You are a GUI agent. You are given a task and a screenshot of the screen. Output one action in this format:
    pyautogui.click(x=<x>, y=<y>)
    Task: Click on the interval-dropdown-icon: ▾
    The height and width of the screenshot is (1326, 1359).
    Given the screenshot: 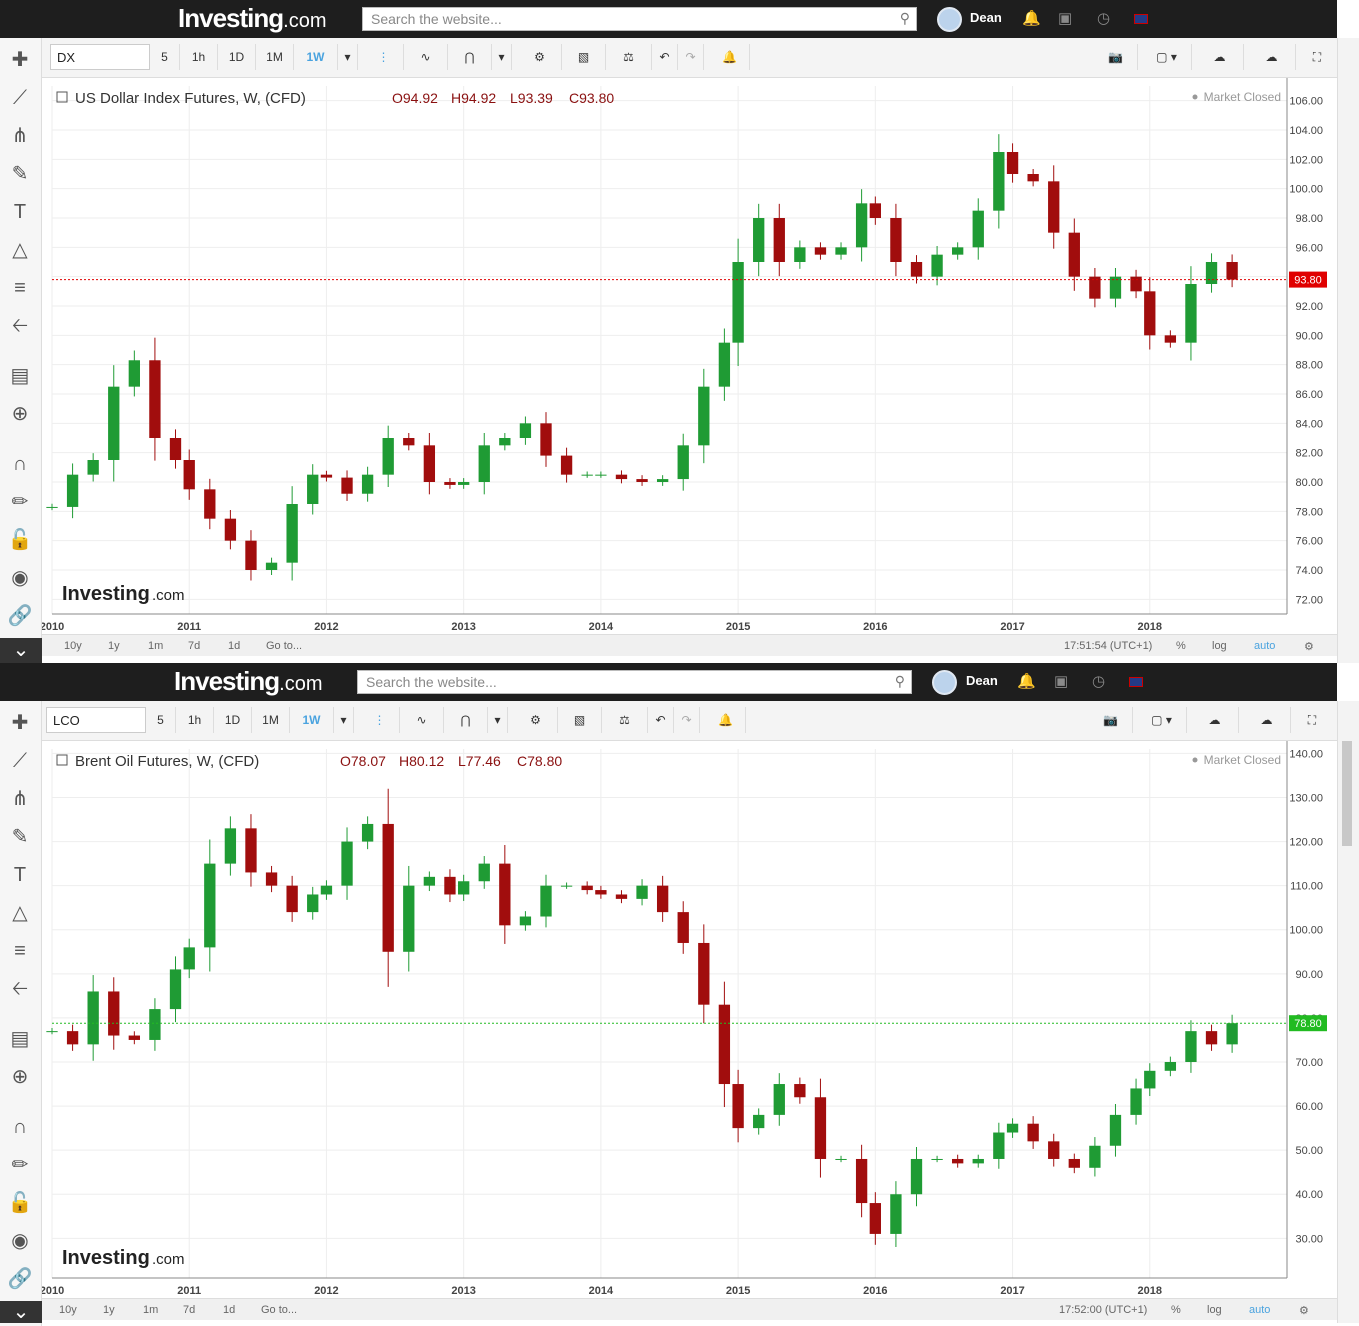 What is the action you would take?
    pyautogui.click(x=348, y=57)
    